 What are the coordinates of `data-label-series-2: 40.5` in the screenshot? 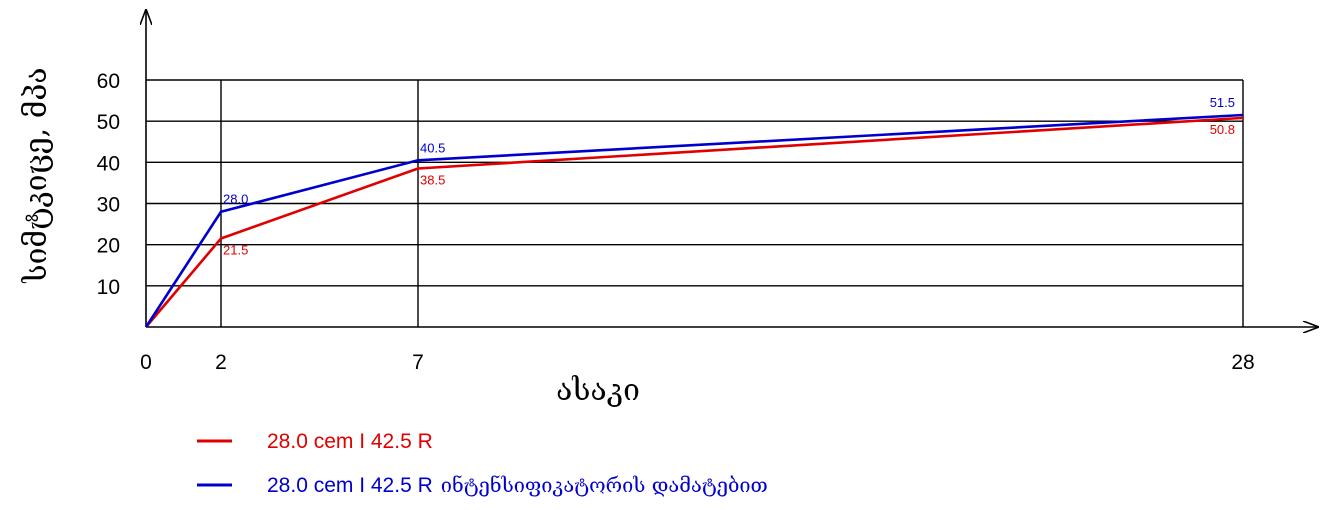 It's located at (432, 147).